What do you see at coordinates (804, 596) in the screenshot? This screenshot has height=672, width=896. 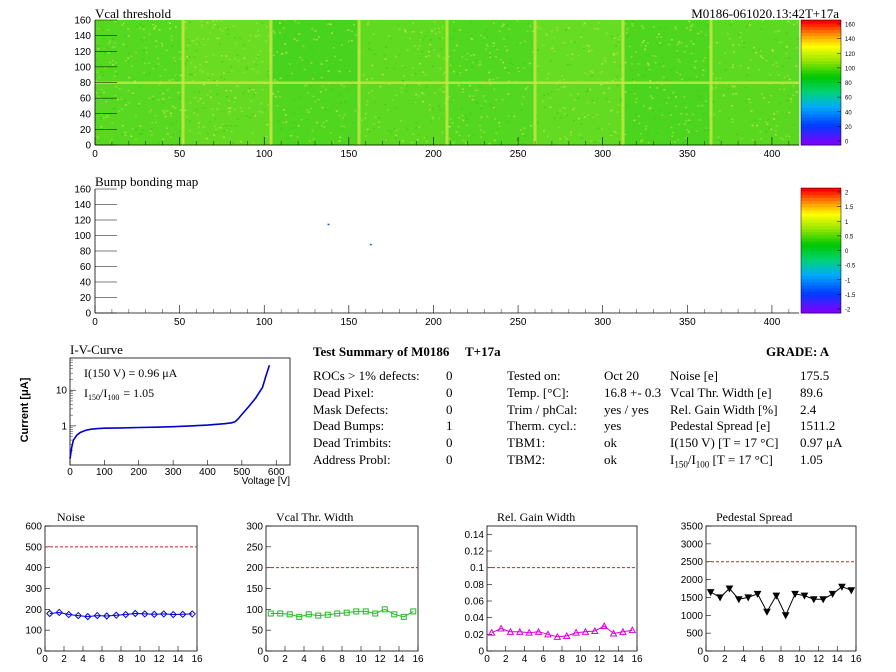 I see `ped-data-point` at bounding box center [804, 596].